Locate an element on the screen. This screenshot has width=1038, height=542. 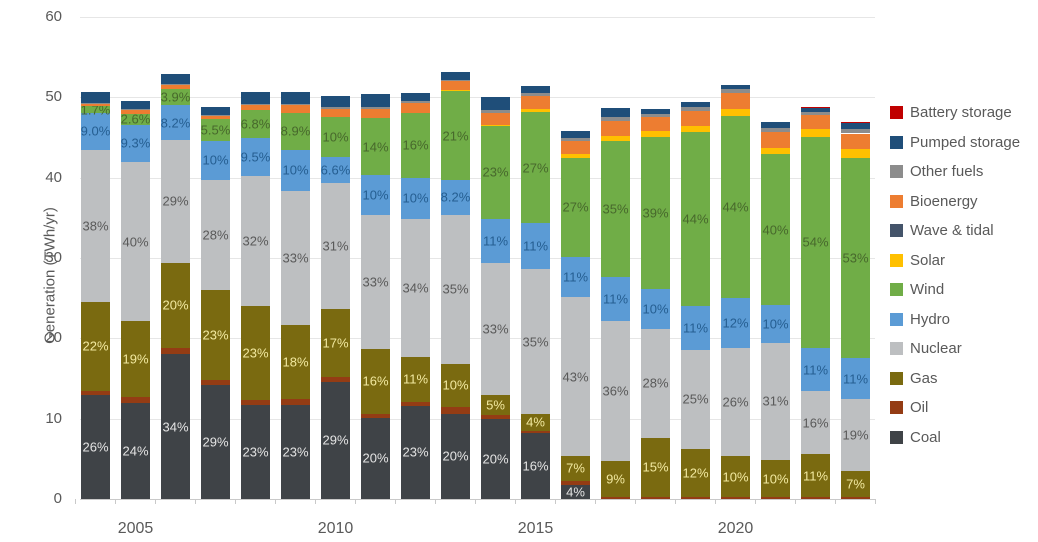
segment-pumped-storage-2023 is located at coordinates (855, 126).